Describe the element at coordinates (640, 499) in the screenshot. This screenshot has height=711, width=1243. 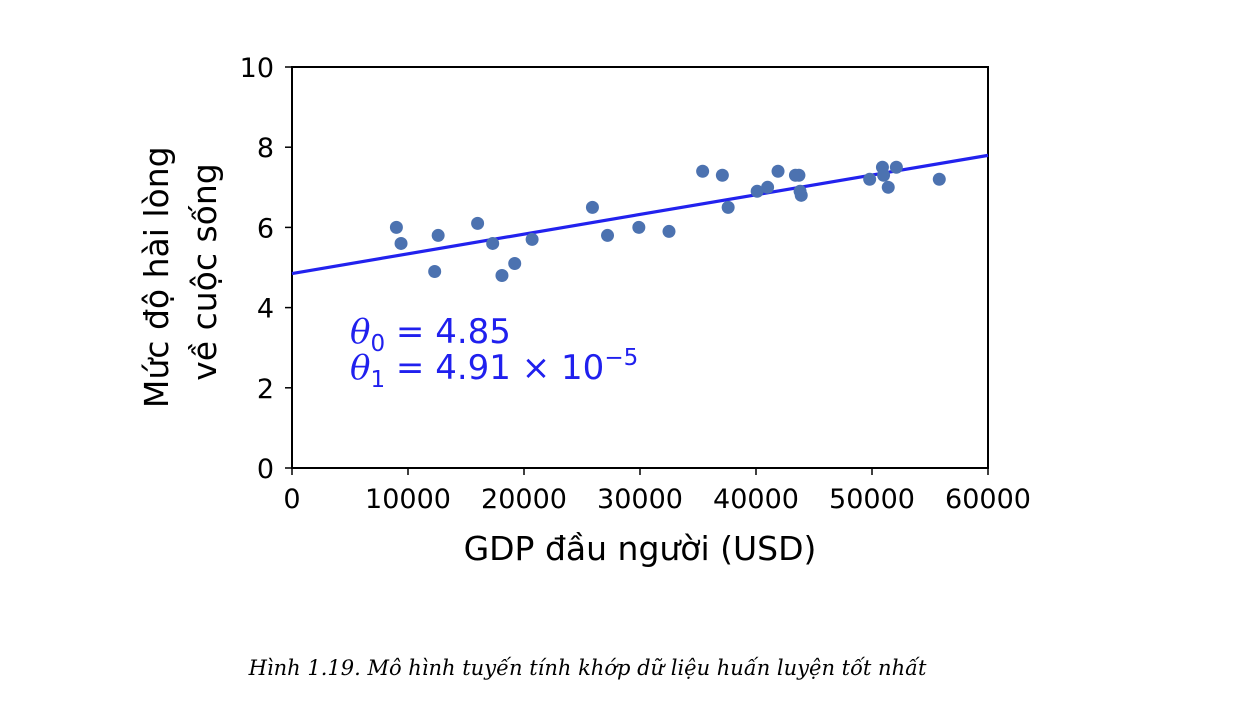
I see `x-tick-label: 30000` at that location.